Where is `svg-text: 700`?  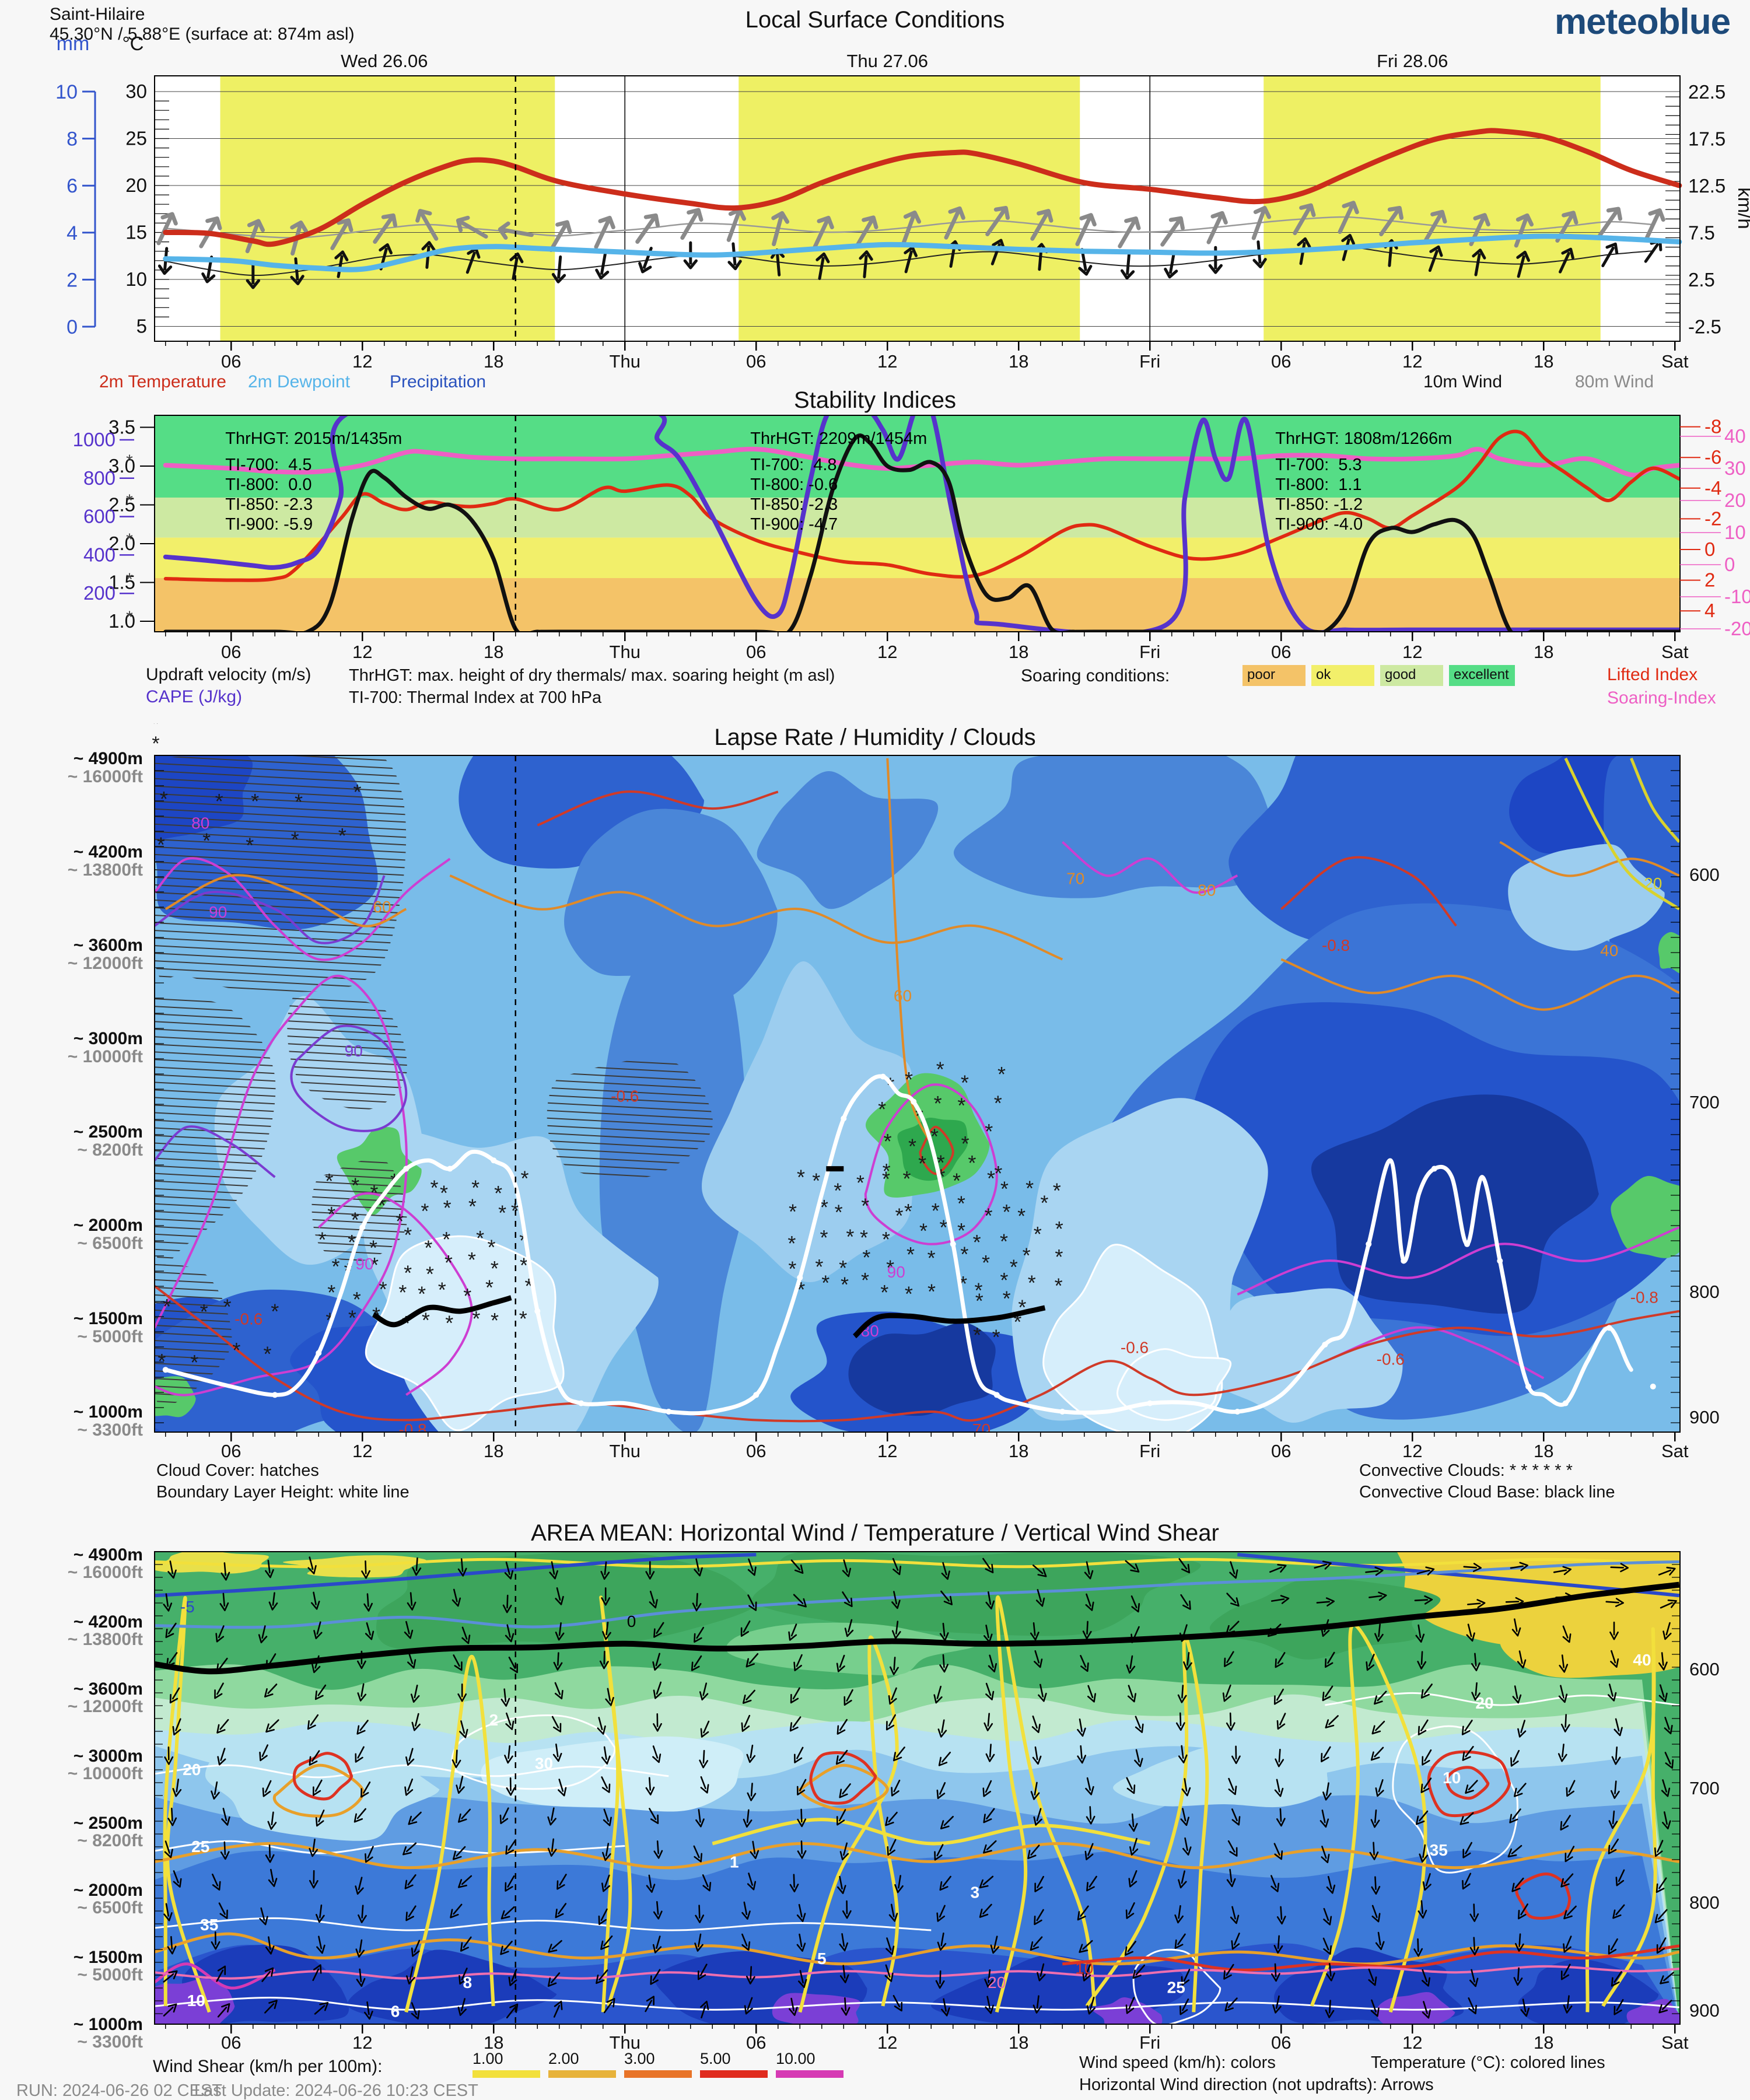
svg-text: 700 is located at coordinates (1704, 1102).